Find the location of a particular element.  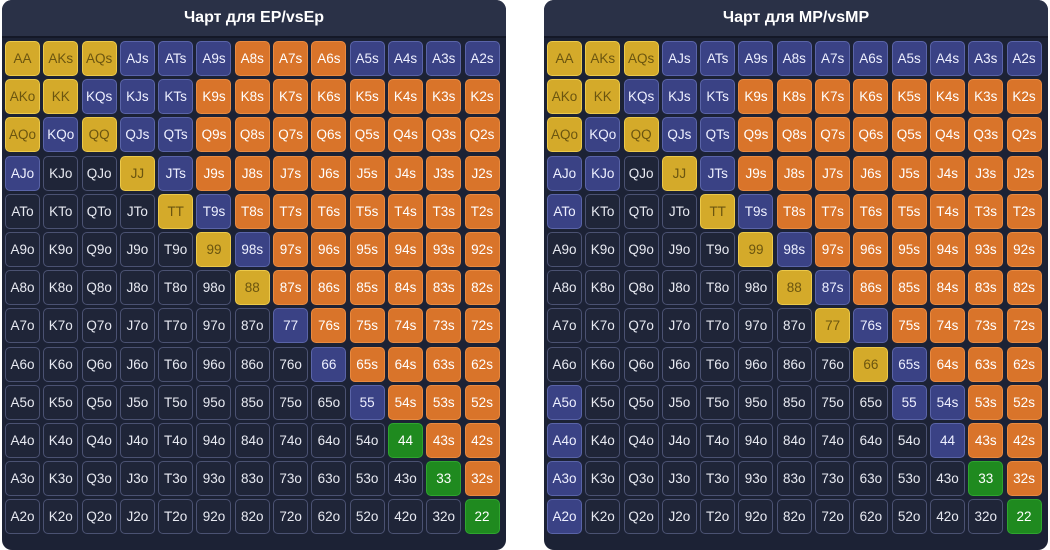

hand-cell-T6o: T6o is located at coordinates (718, 364).